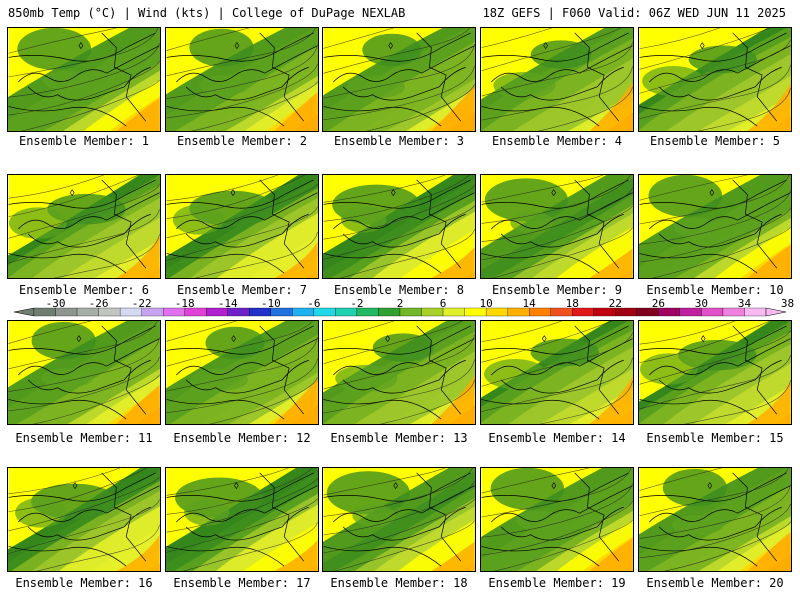 The image size is (800, 600). What do you see at coordinates (572, 303) in the screenshot?
I see `colorbar-tick-label: 18` at bounding box center [572, 303].